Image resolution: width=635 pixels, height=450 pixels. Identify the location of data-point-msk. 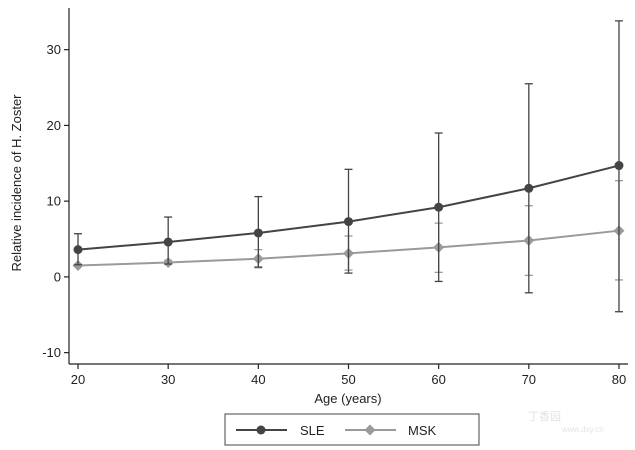
(78, 266).